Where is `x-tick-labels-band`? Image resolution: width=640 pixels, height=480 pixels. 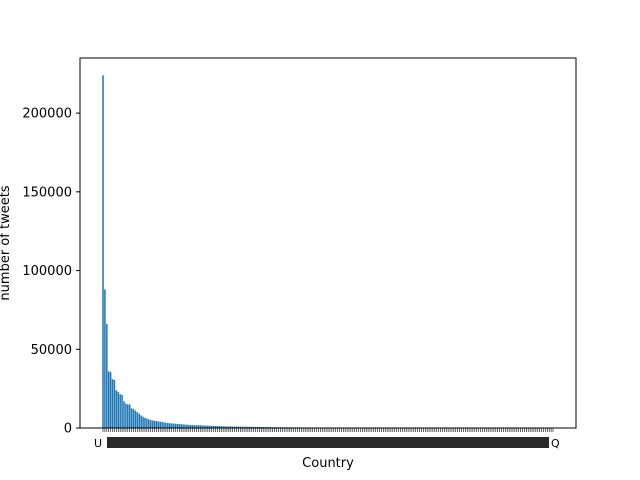 x-tick-labels-band is located at coordinates (328, 442).